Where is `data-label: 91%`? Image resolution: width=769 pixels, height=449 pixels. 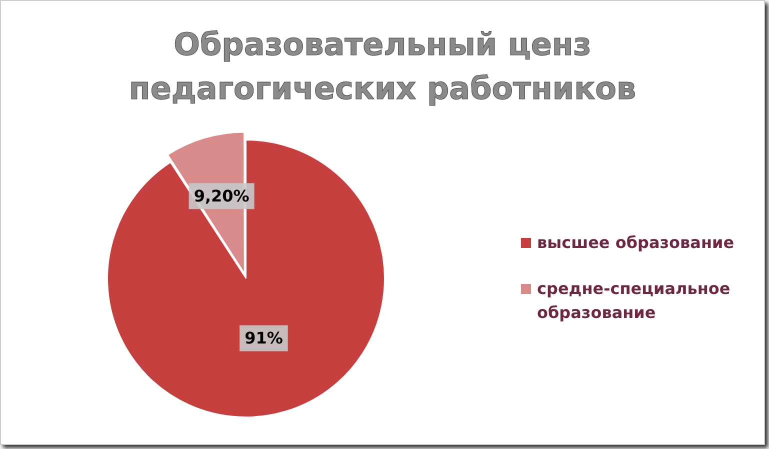
data-label: 91% is located at coordinates (263, 338).